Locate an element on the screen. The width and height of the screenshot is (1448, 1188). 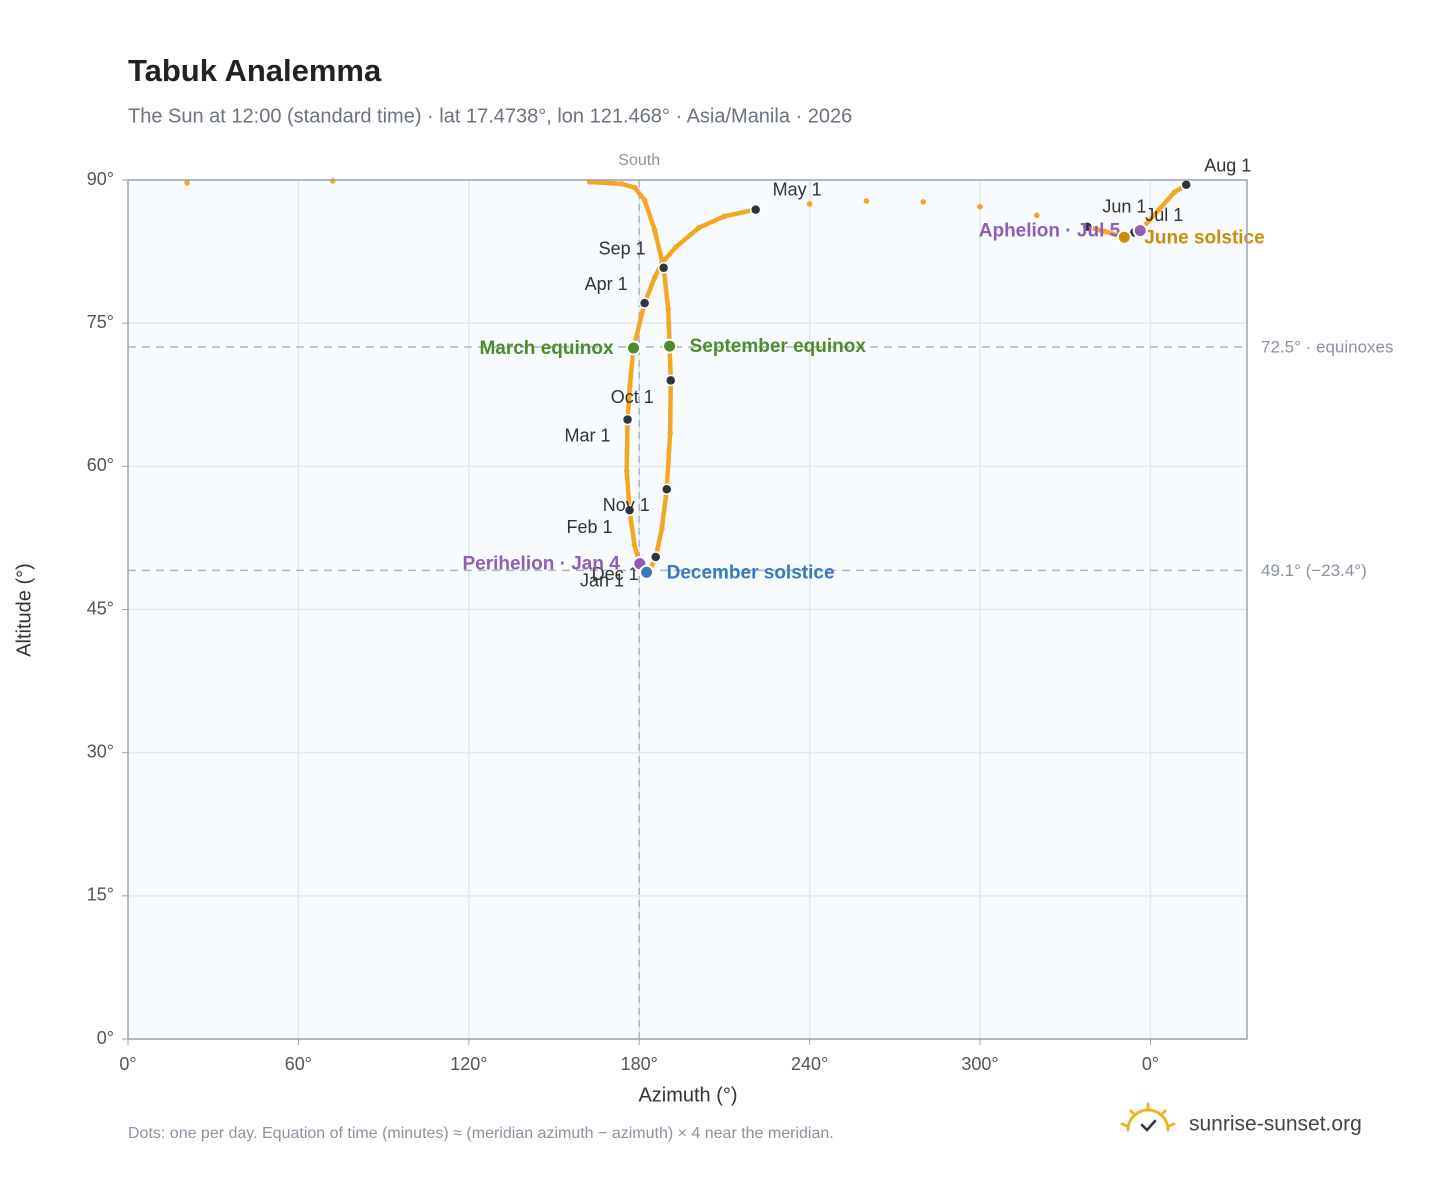
month-label: Dec 1 is located at coordinates (615, 574).